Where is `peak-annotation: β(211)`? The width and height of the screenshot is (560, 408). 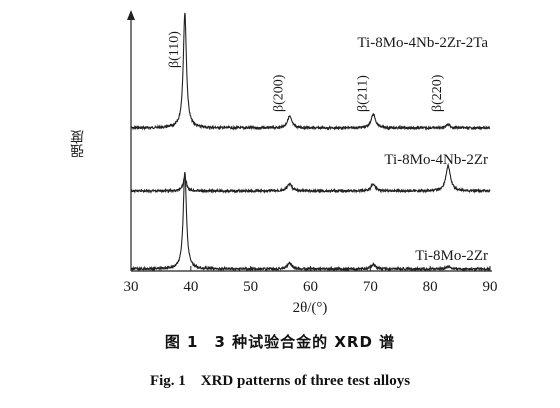 peak-annotation: β(211) is located at coordinates (362, 93).